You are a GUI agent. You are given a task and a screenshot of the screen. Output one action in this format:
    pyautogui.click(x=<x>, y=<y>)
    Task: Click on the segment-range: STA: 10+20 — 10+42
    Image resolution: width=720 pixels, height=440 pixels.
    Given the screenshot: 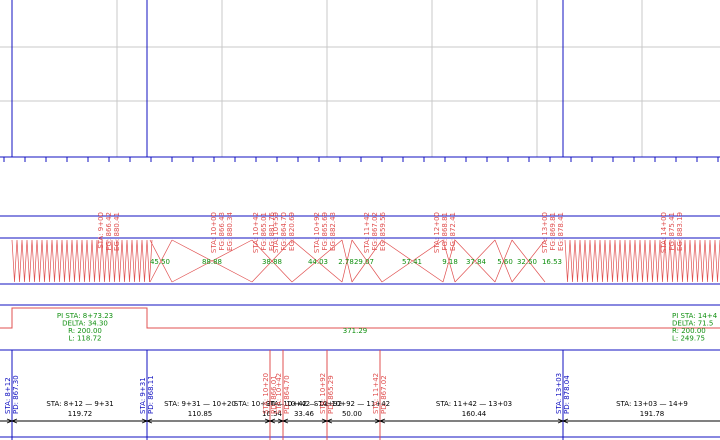 What is the action you would take?
    pyautogui.click(x=272, y=404)
    